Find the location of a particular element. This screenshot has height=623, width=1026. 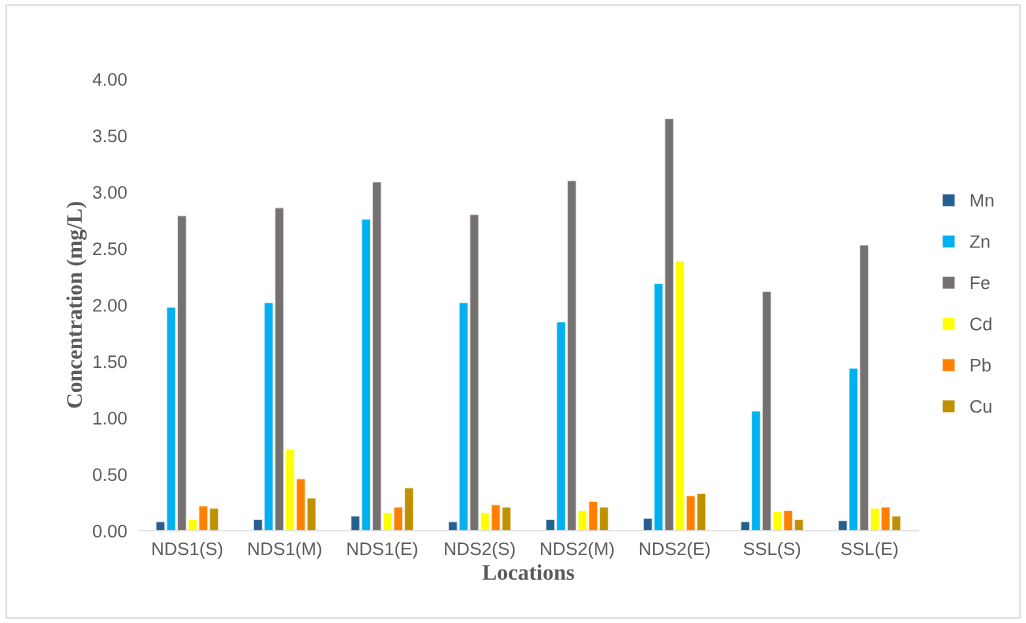

y-tick-label: 2.50 is located at coordinates (110, 249).